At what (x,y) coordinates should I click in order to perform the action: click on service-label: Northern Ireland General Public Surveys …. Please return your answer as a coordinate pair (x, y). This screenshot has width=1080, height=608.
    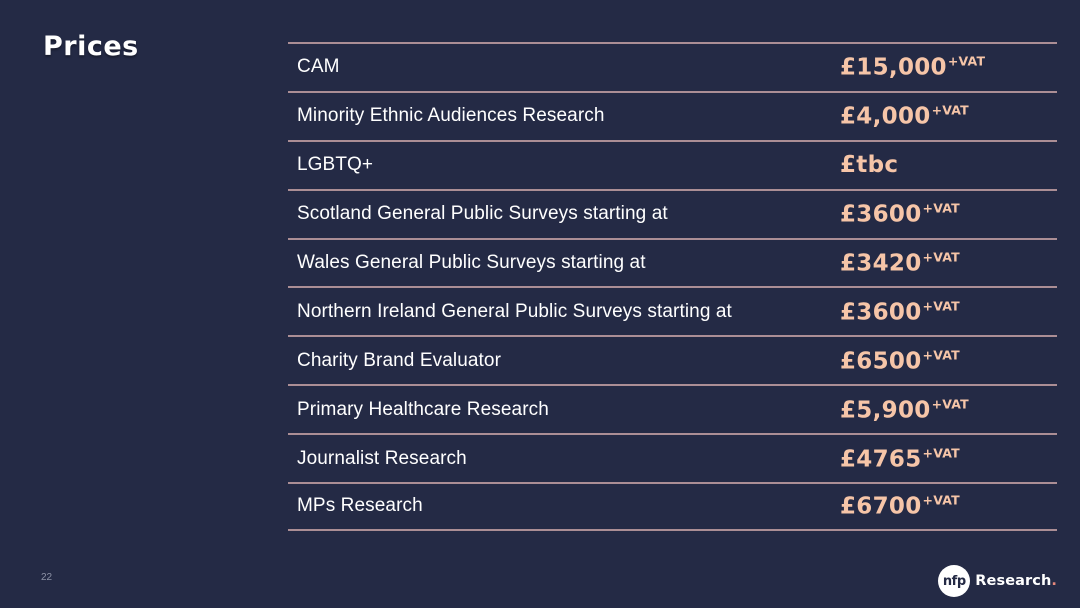
    Looking at the image, I should click on (514, 311).